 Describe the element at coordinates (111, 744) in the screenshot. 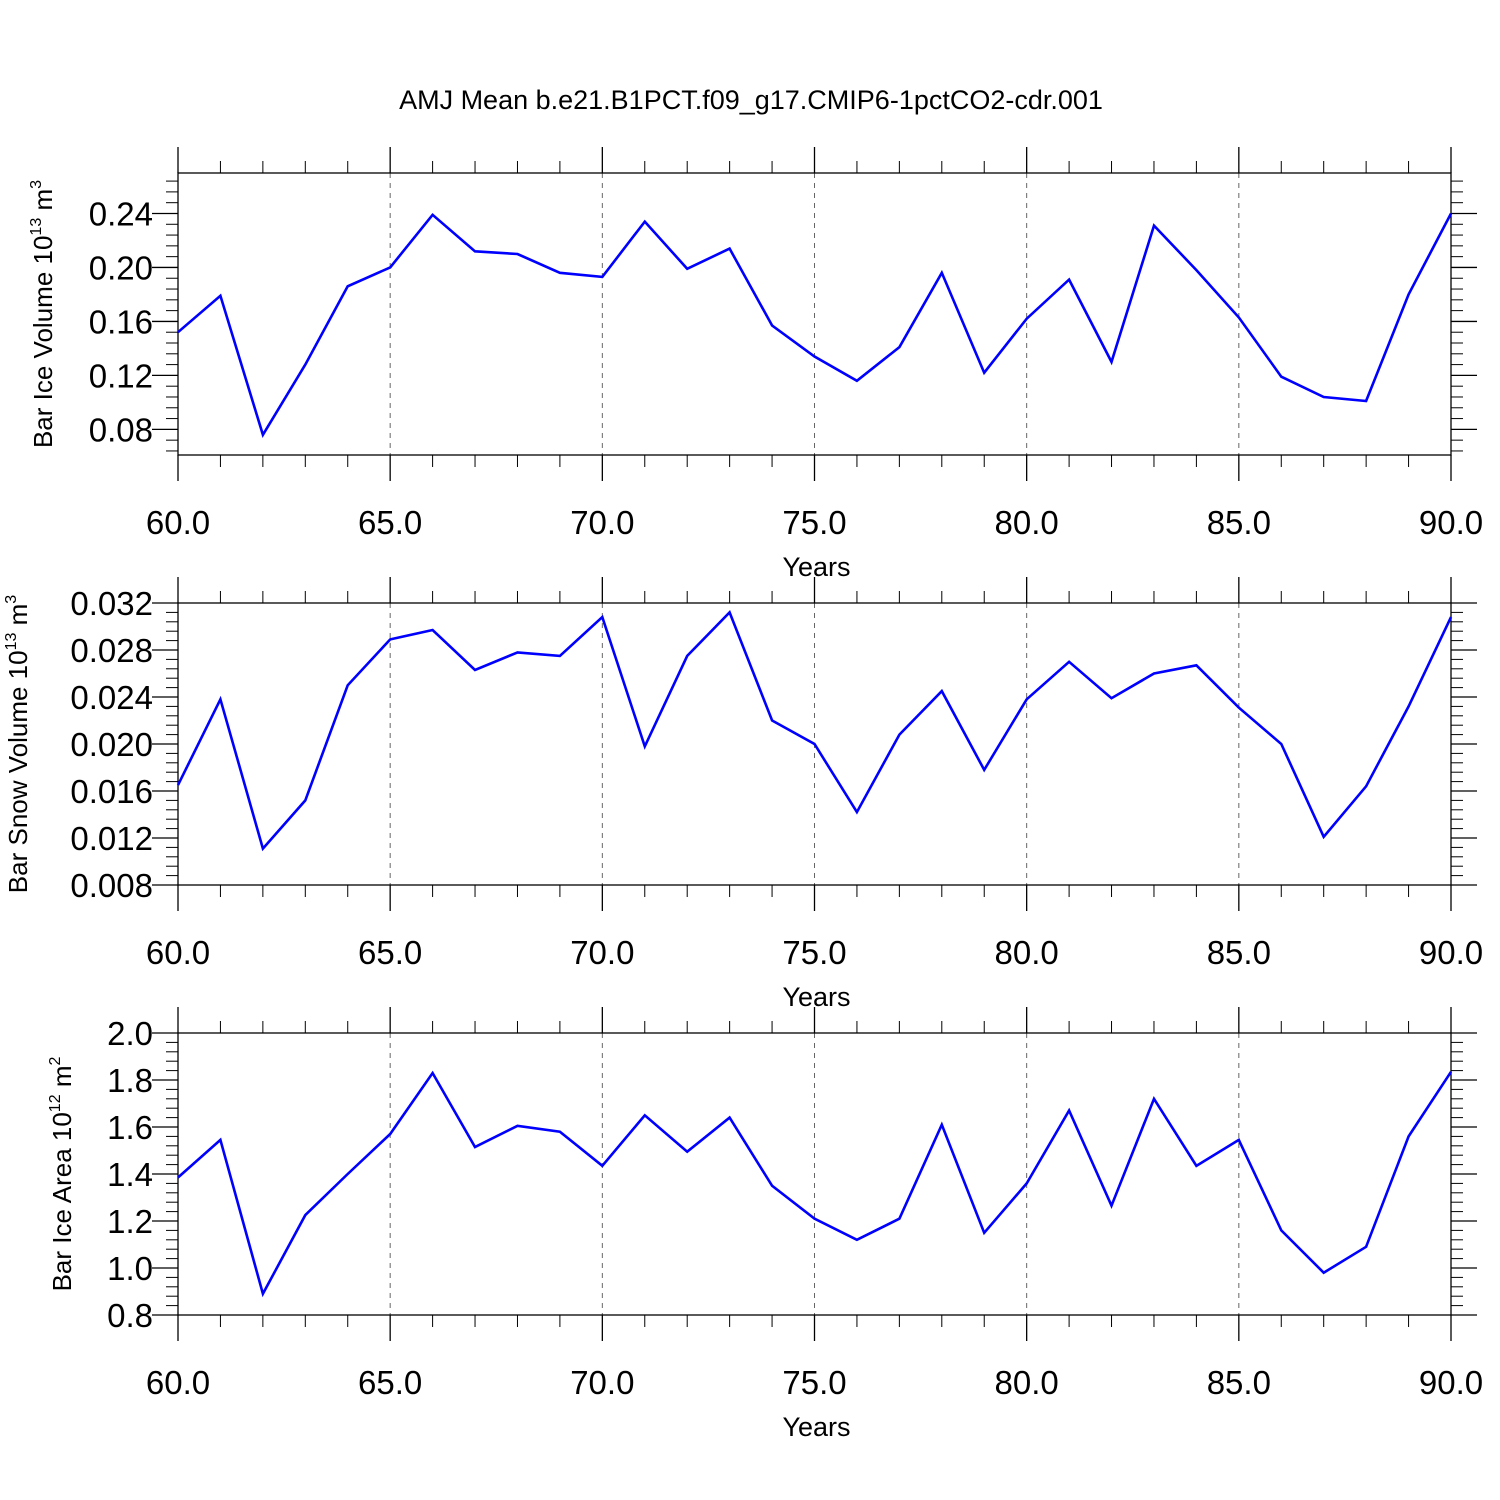

I see `y-tick-label: 0.020` at that location.